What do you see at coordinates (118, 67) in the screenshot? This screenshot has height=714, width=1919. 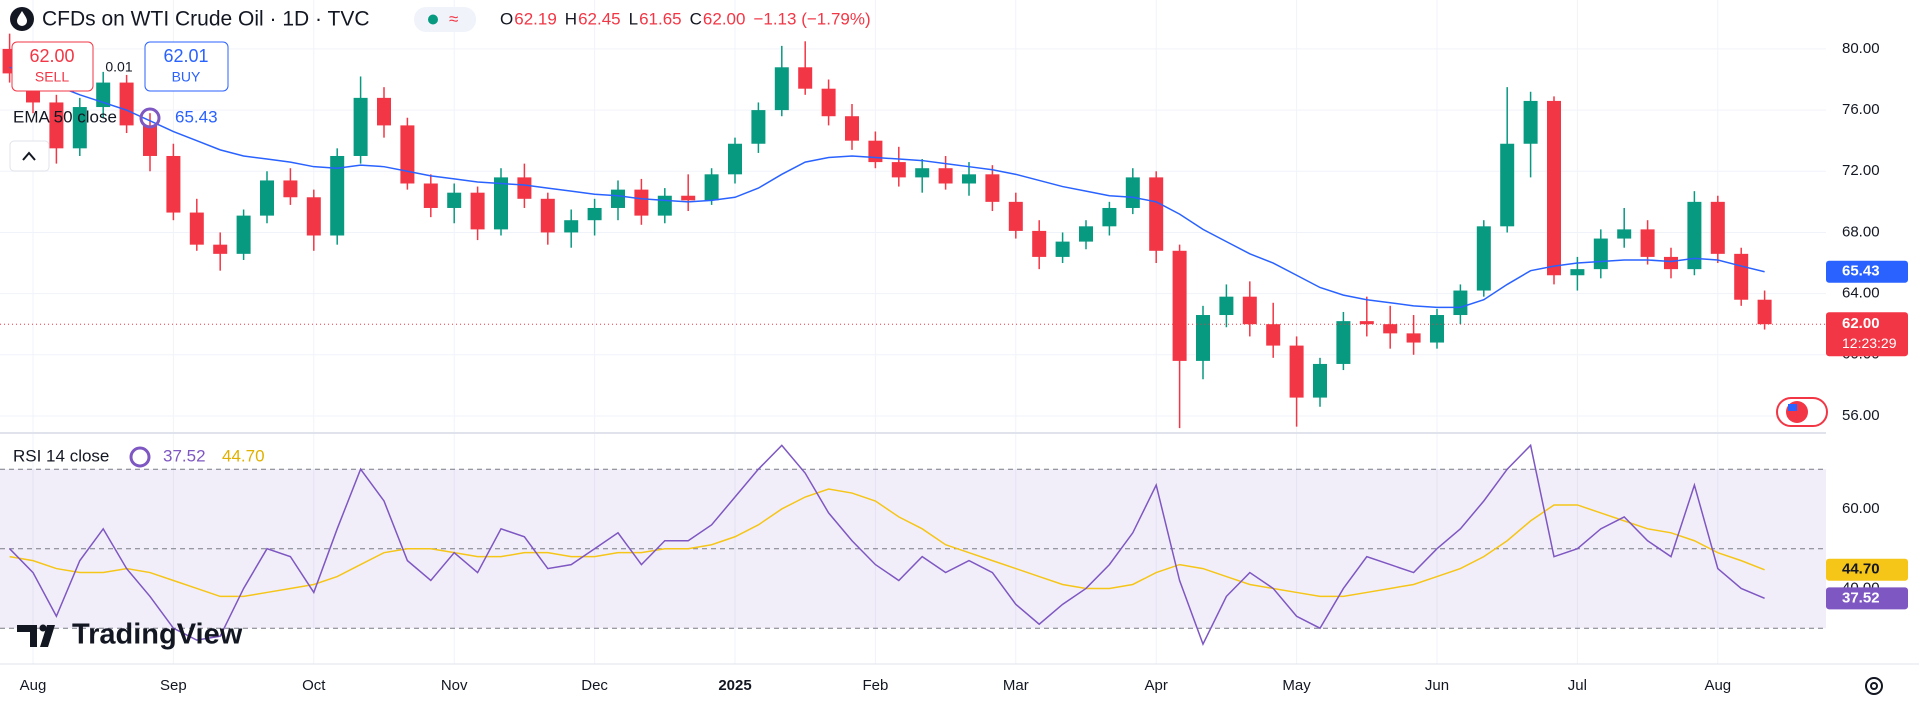 I see `spread: 0.01` at bounding box center [118, 67].